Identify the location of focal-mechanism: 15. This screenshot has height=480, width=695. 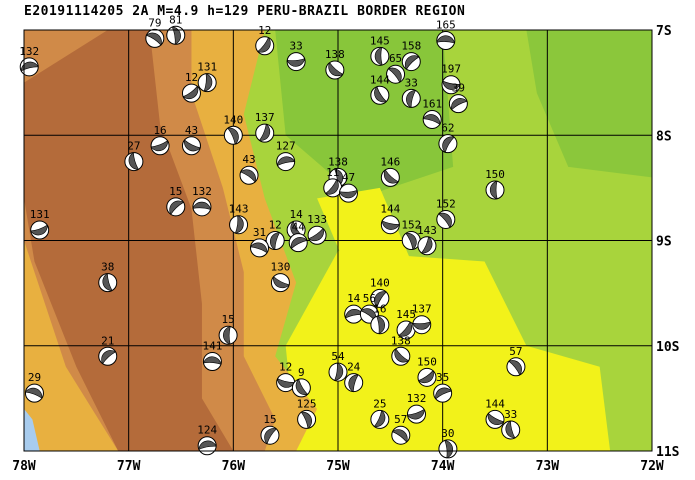
(270, 429).